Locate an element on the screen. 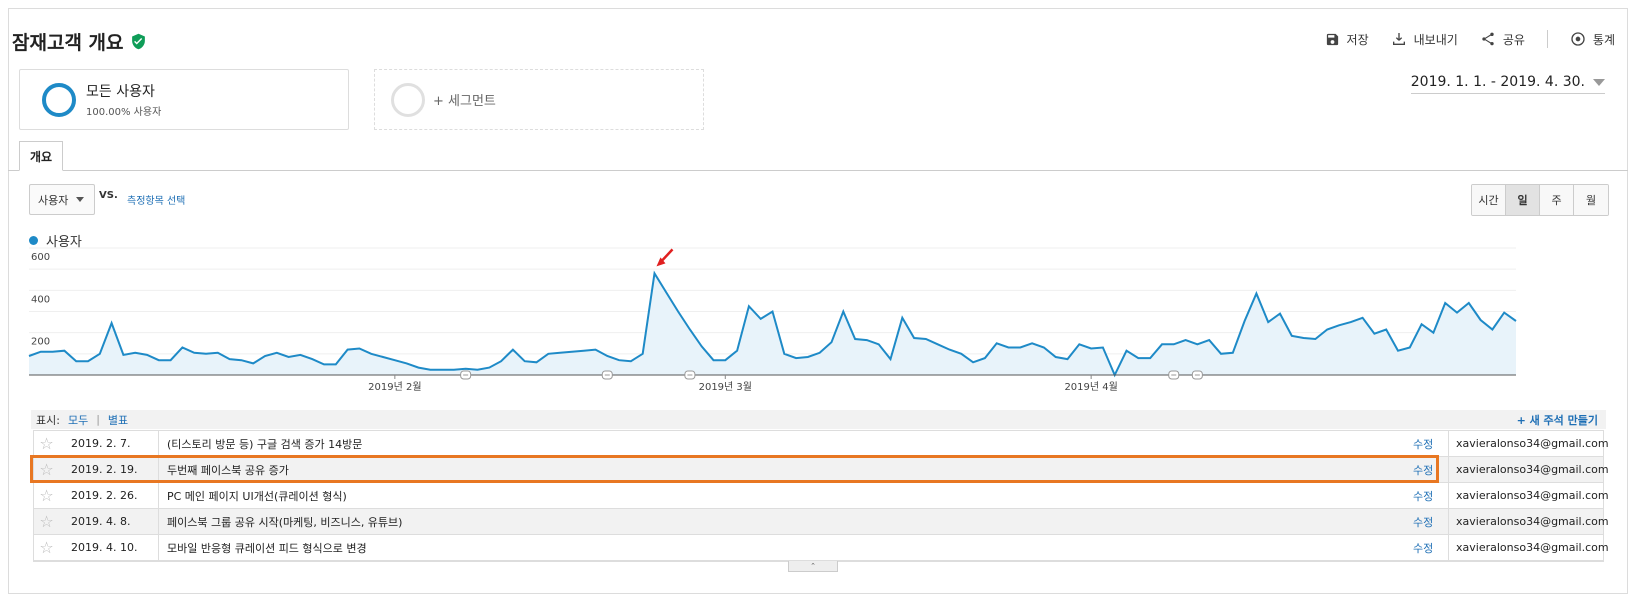 This screenshot has width=1639, height=600. report-toolbar: 저장 내보내기 공유 통계 is located at coordinates (1470, 39).